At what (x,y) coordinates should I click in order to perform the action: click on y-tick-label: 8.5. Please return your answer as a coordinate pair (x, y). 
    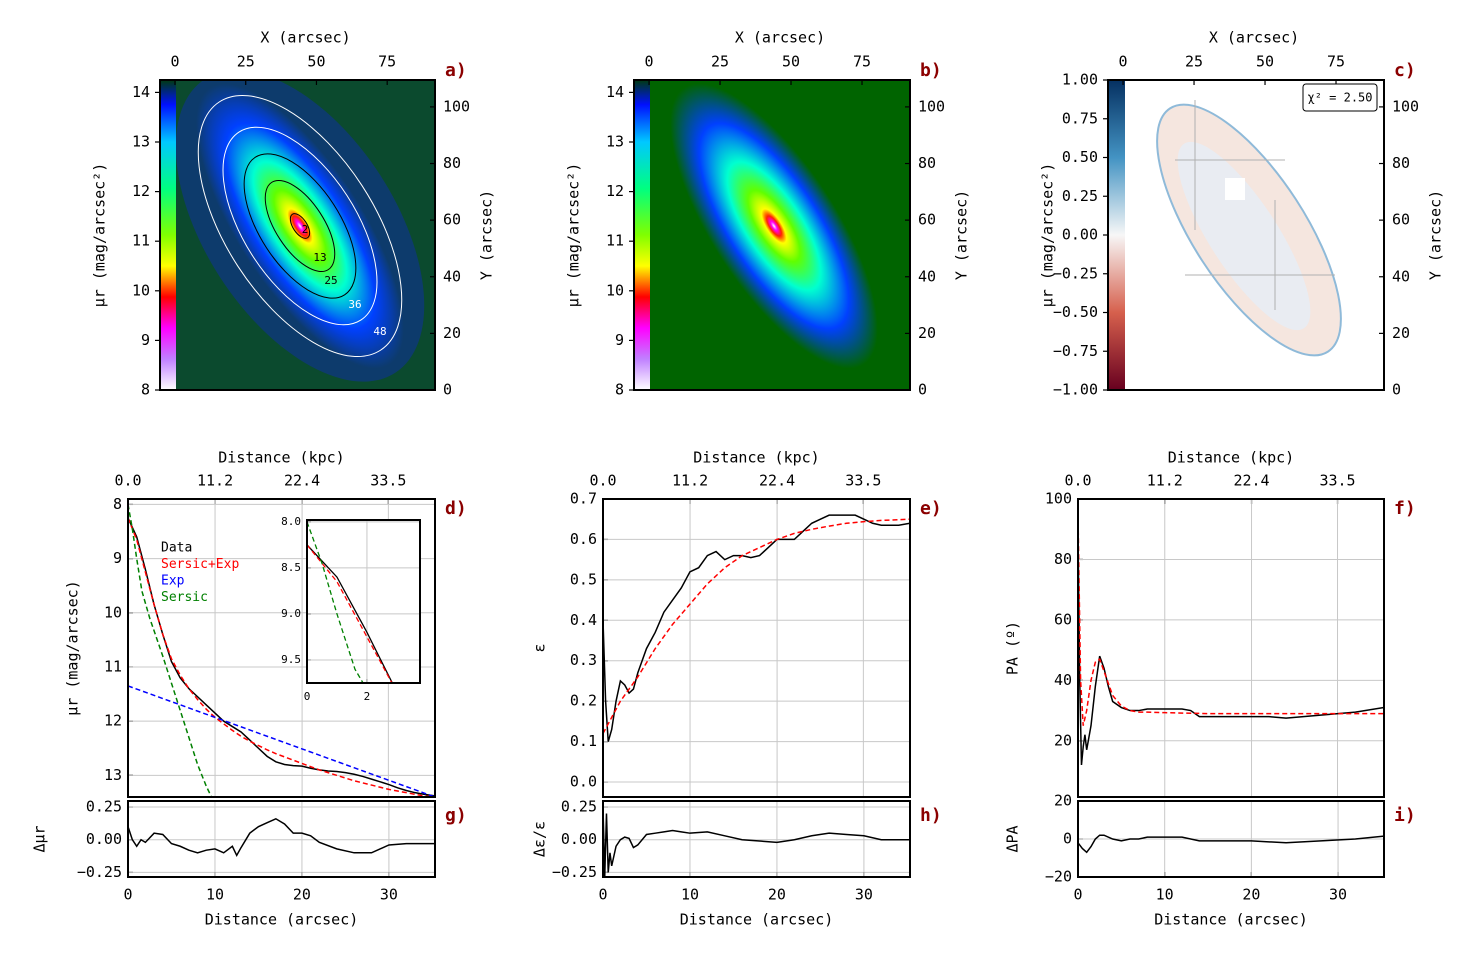
    Looking at the image, I should click on (291, 567).